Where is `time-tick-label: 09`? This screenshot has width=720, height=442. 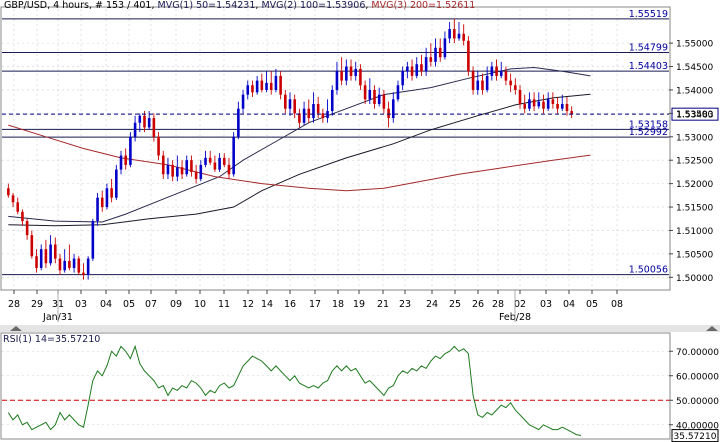 time-tick-label: 09 is located at coordinates (176, 304).